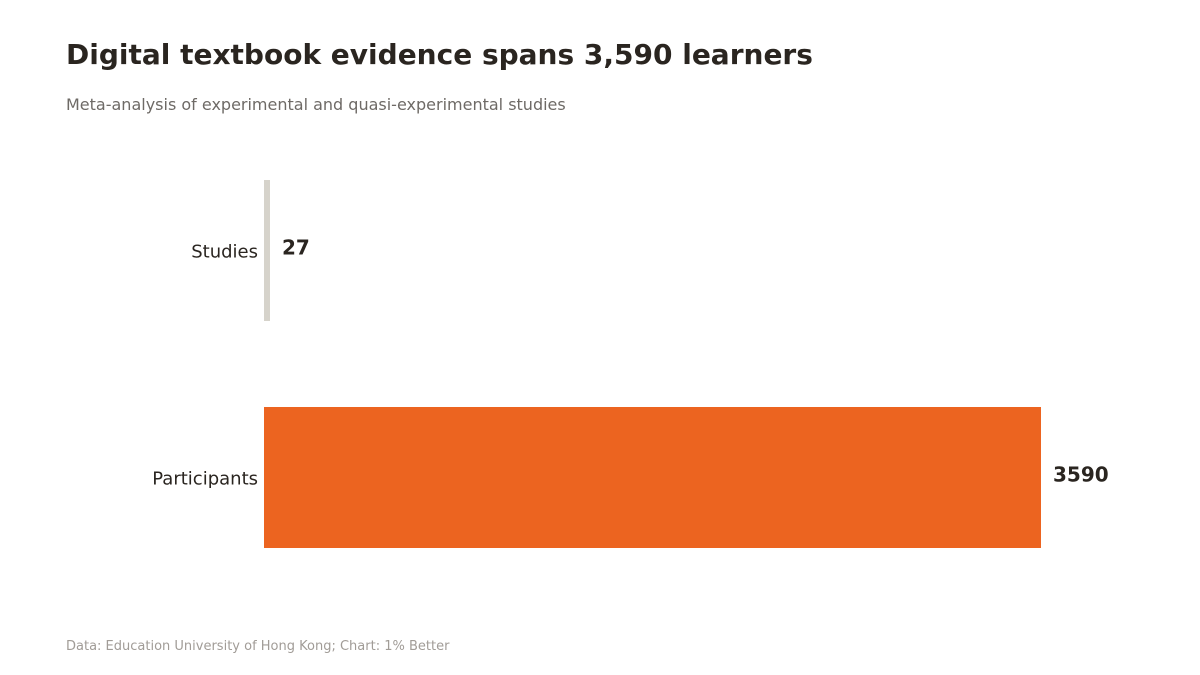 The width and height of the screenshot is (1200, 675). I want to click on category-label-studies: Studies, so click(224, 252).